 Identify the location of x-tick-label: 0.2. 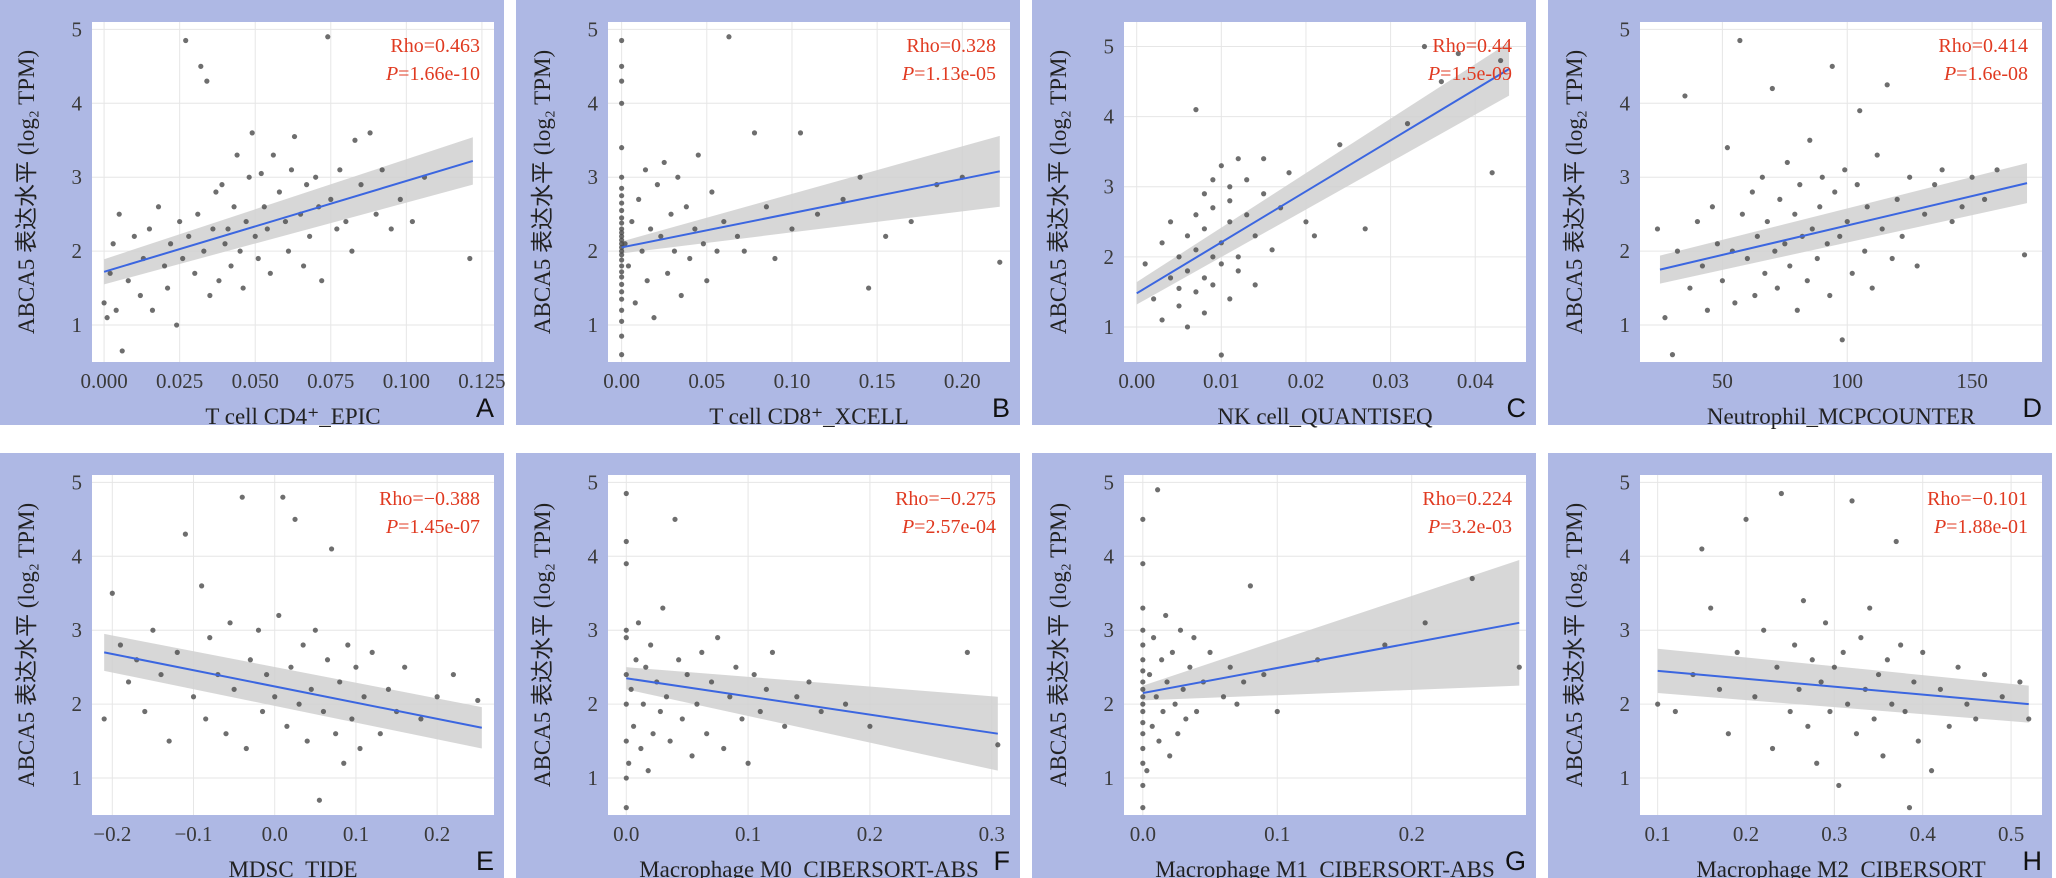
(1412, 834).